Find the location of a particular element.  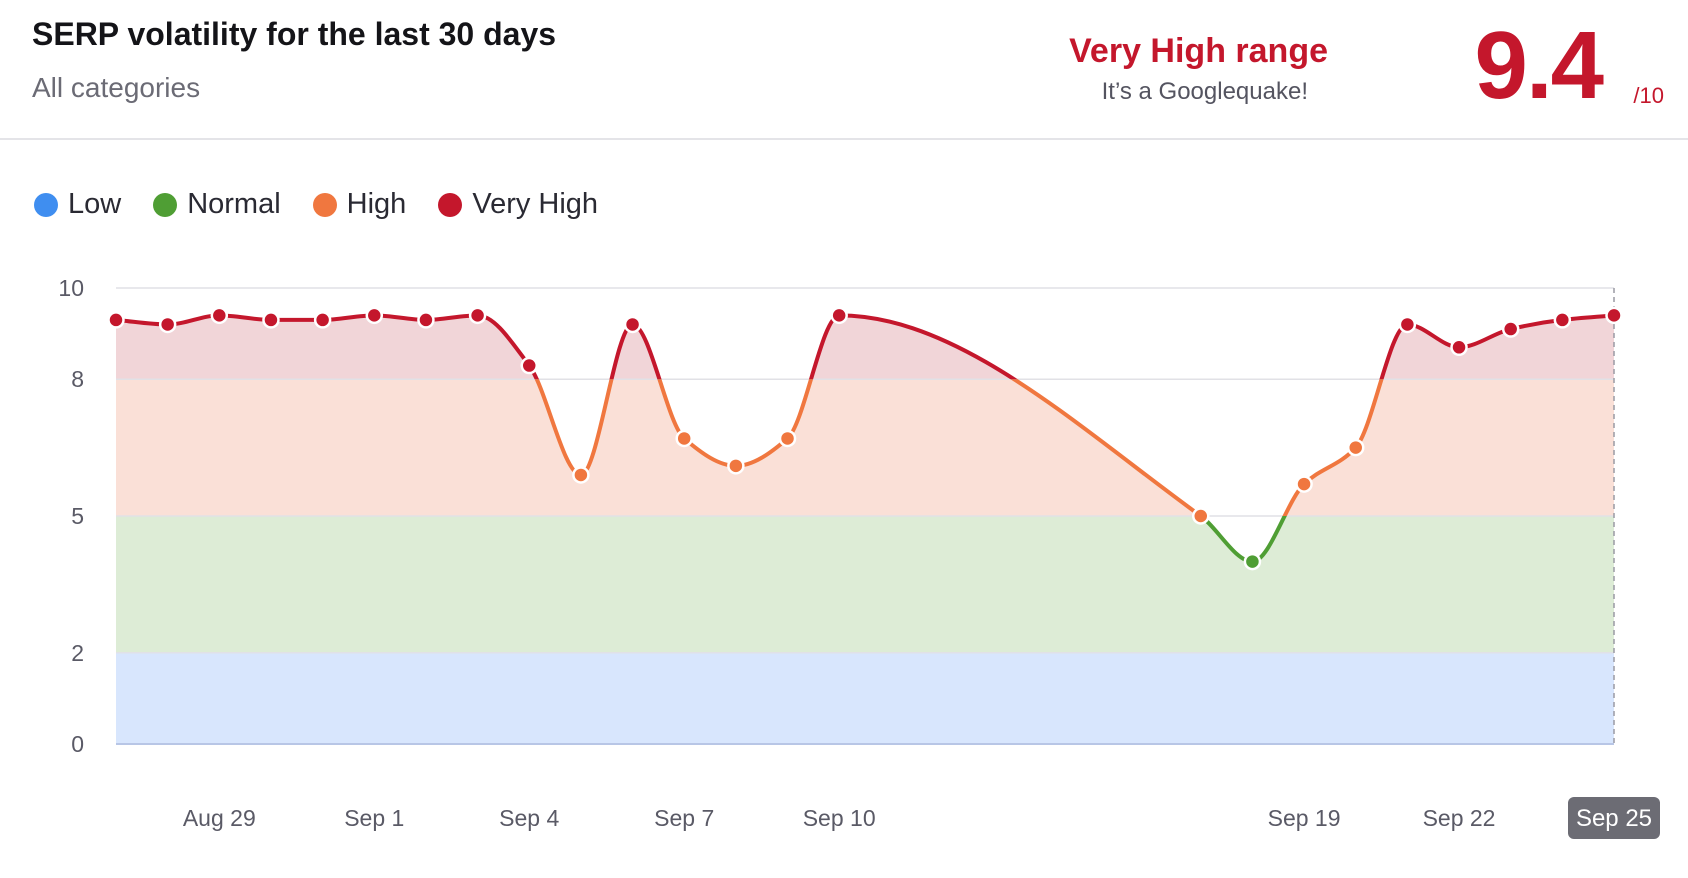

legend-item-normal: Normal is located at coordinates (217, 204).